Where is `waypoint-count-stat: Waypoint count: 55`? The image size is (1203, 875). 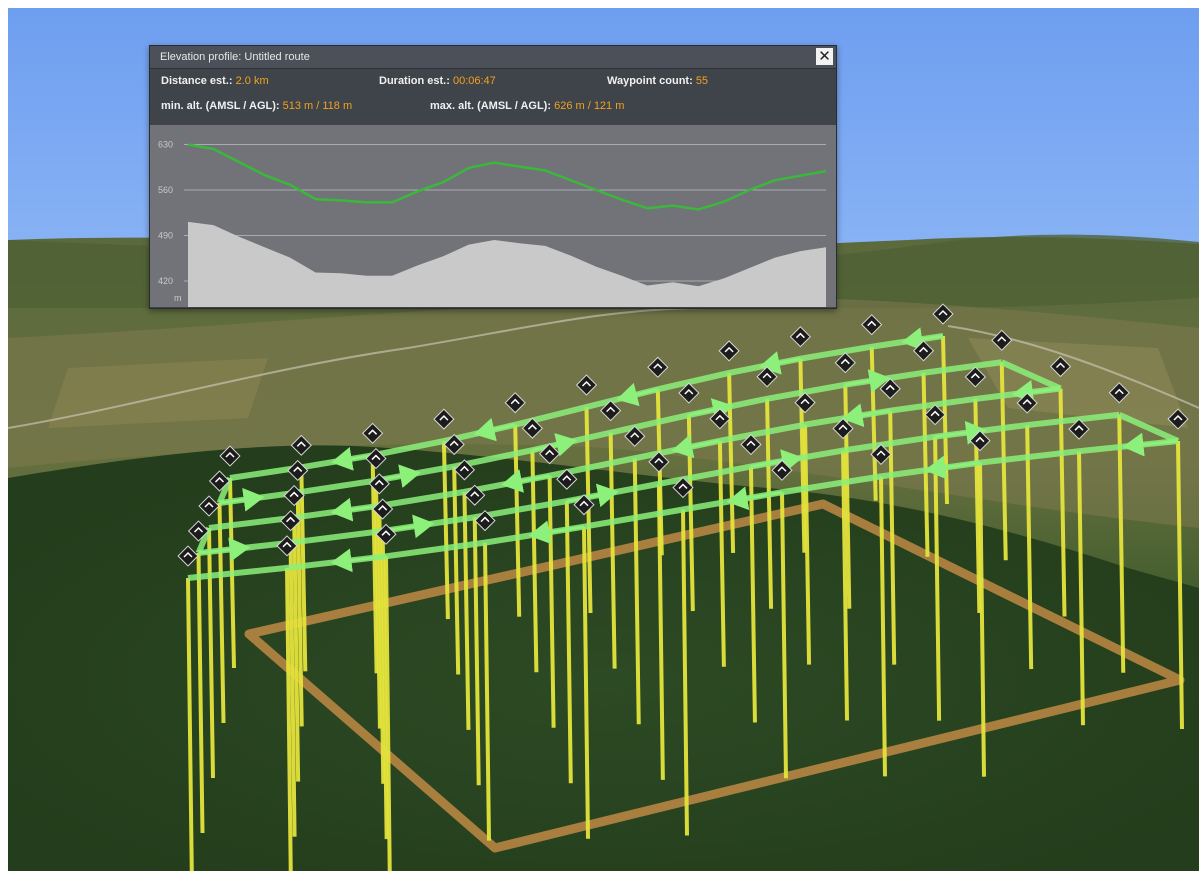
waypoint-count-stat: Waypoint count: 55 is located at coordinates (657, 81).